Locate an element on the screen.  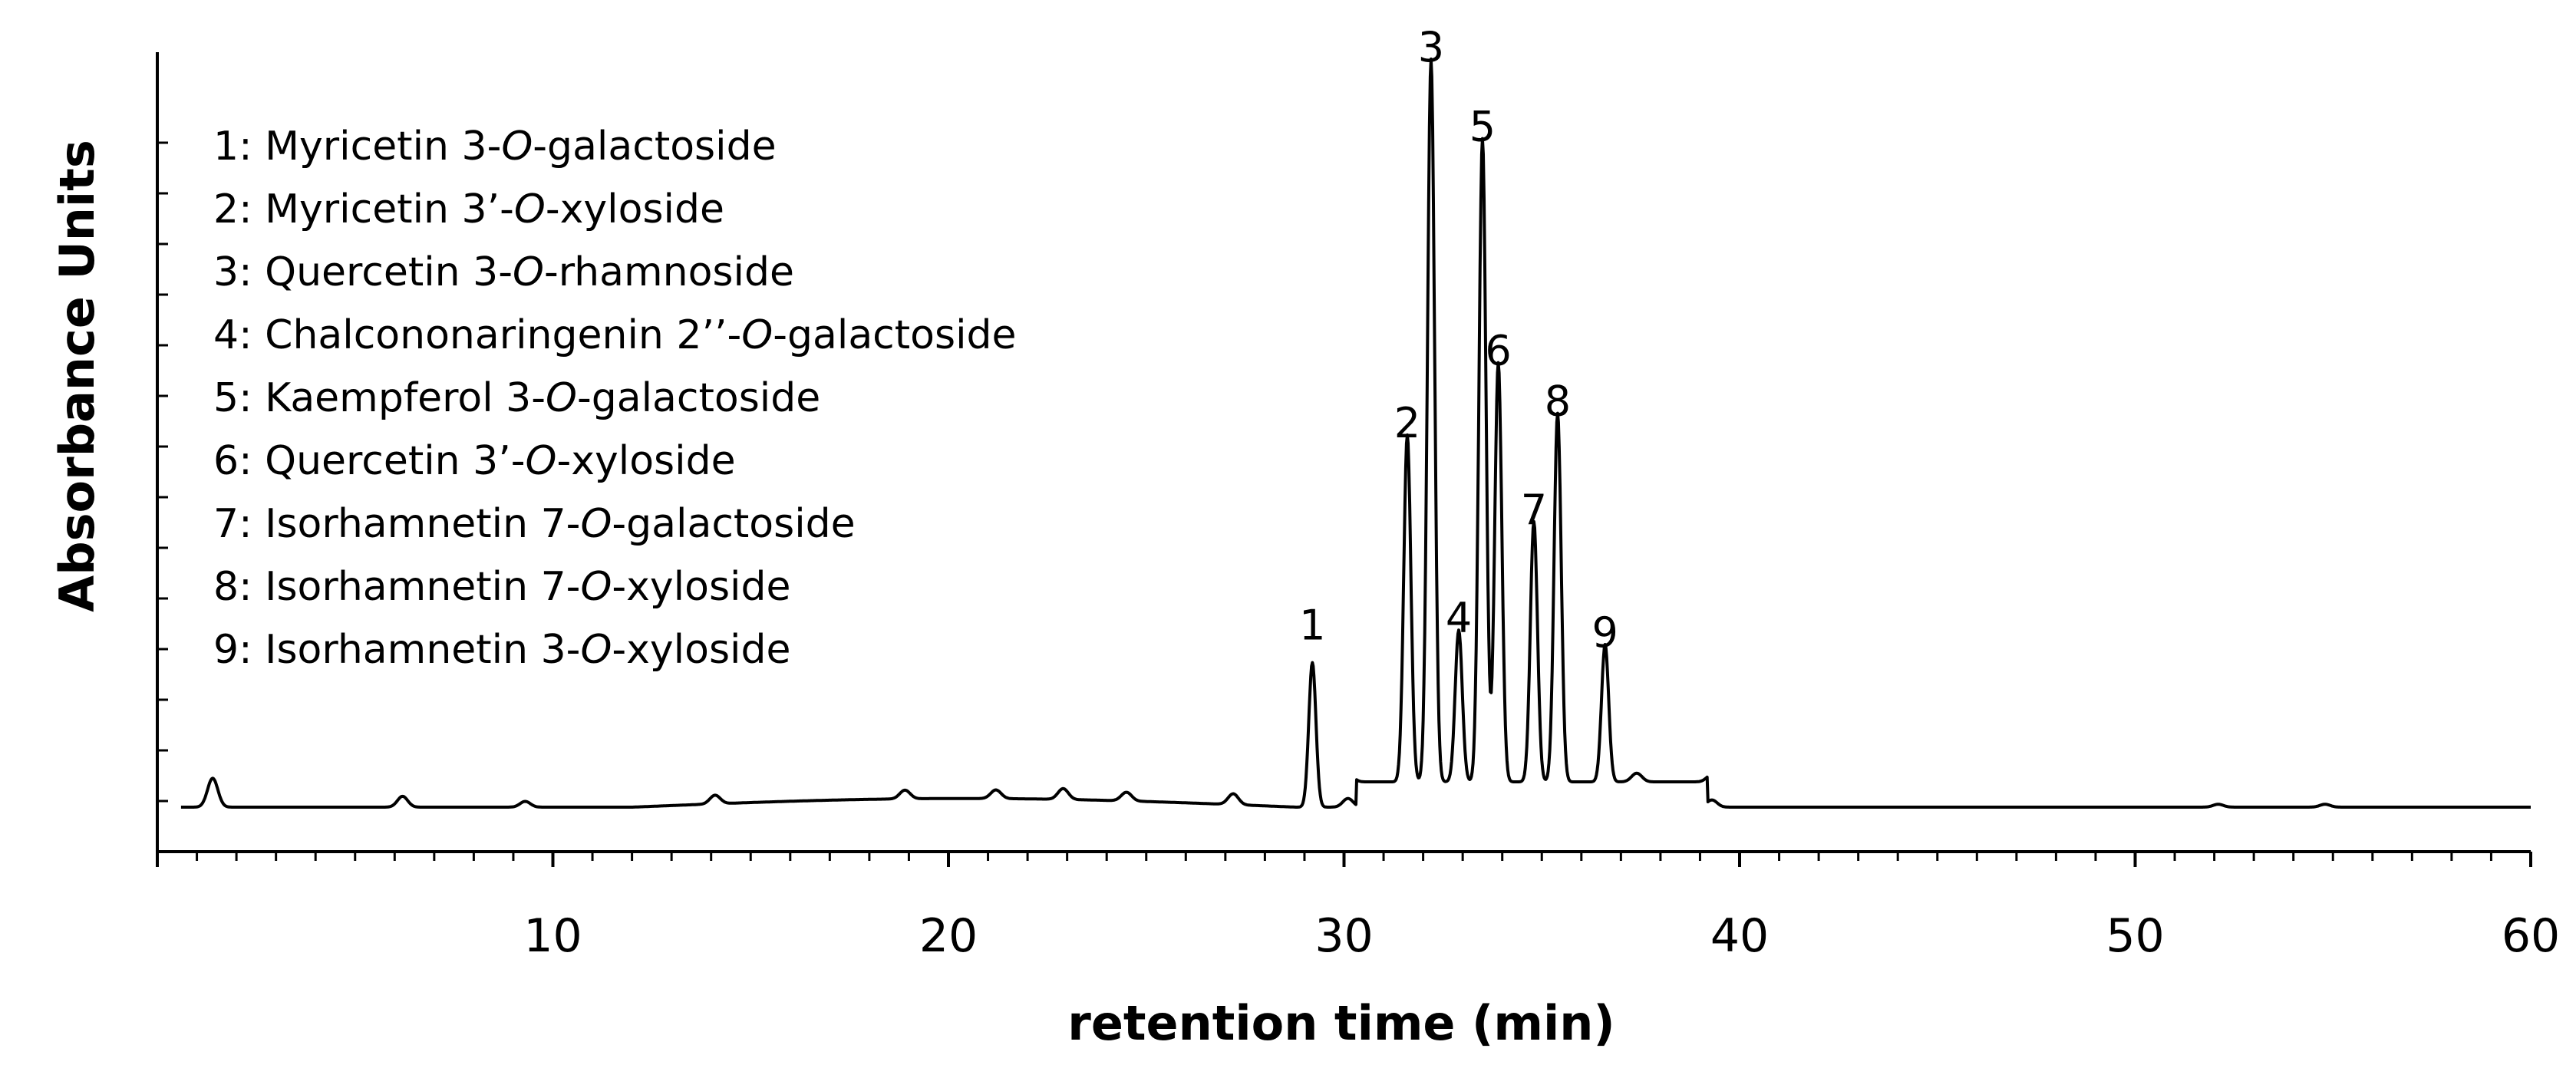
x-tick-label: 50 is located at coordinates (2135, 936).